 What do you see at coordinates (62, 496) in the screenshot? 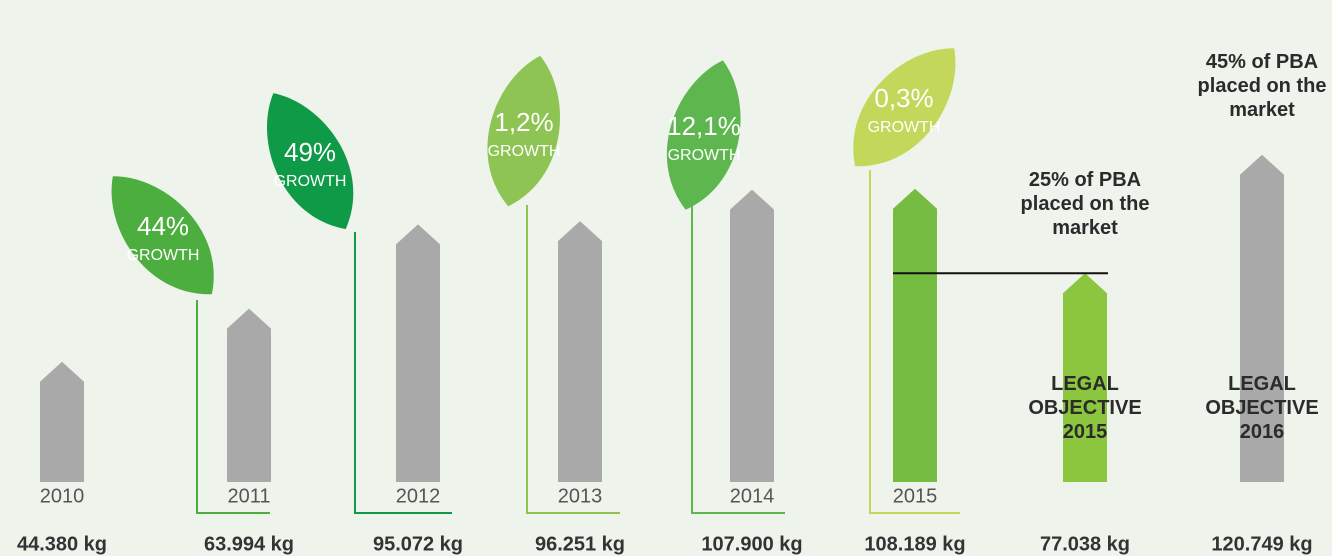
I see `x-tick-label: 2010` at bounding box center [62, 496].